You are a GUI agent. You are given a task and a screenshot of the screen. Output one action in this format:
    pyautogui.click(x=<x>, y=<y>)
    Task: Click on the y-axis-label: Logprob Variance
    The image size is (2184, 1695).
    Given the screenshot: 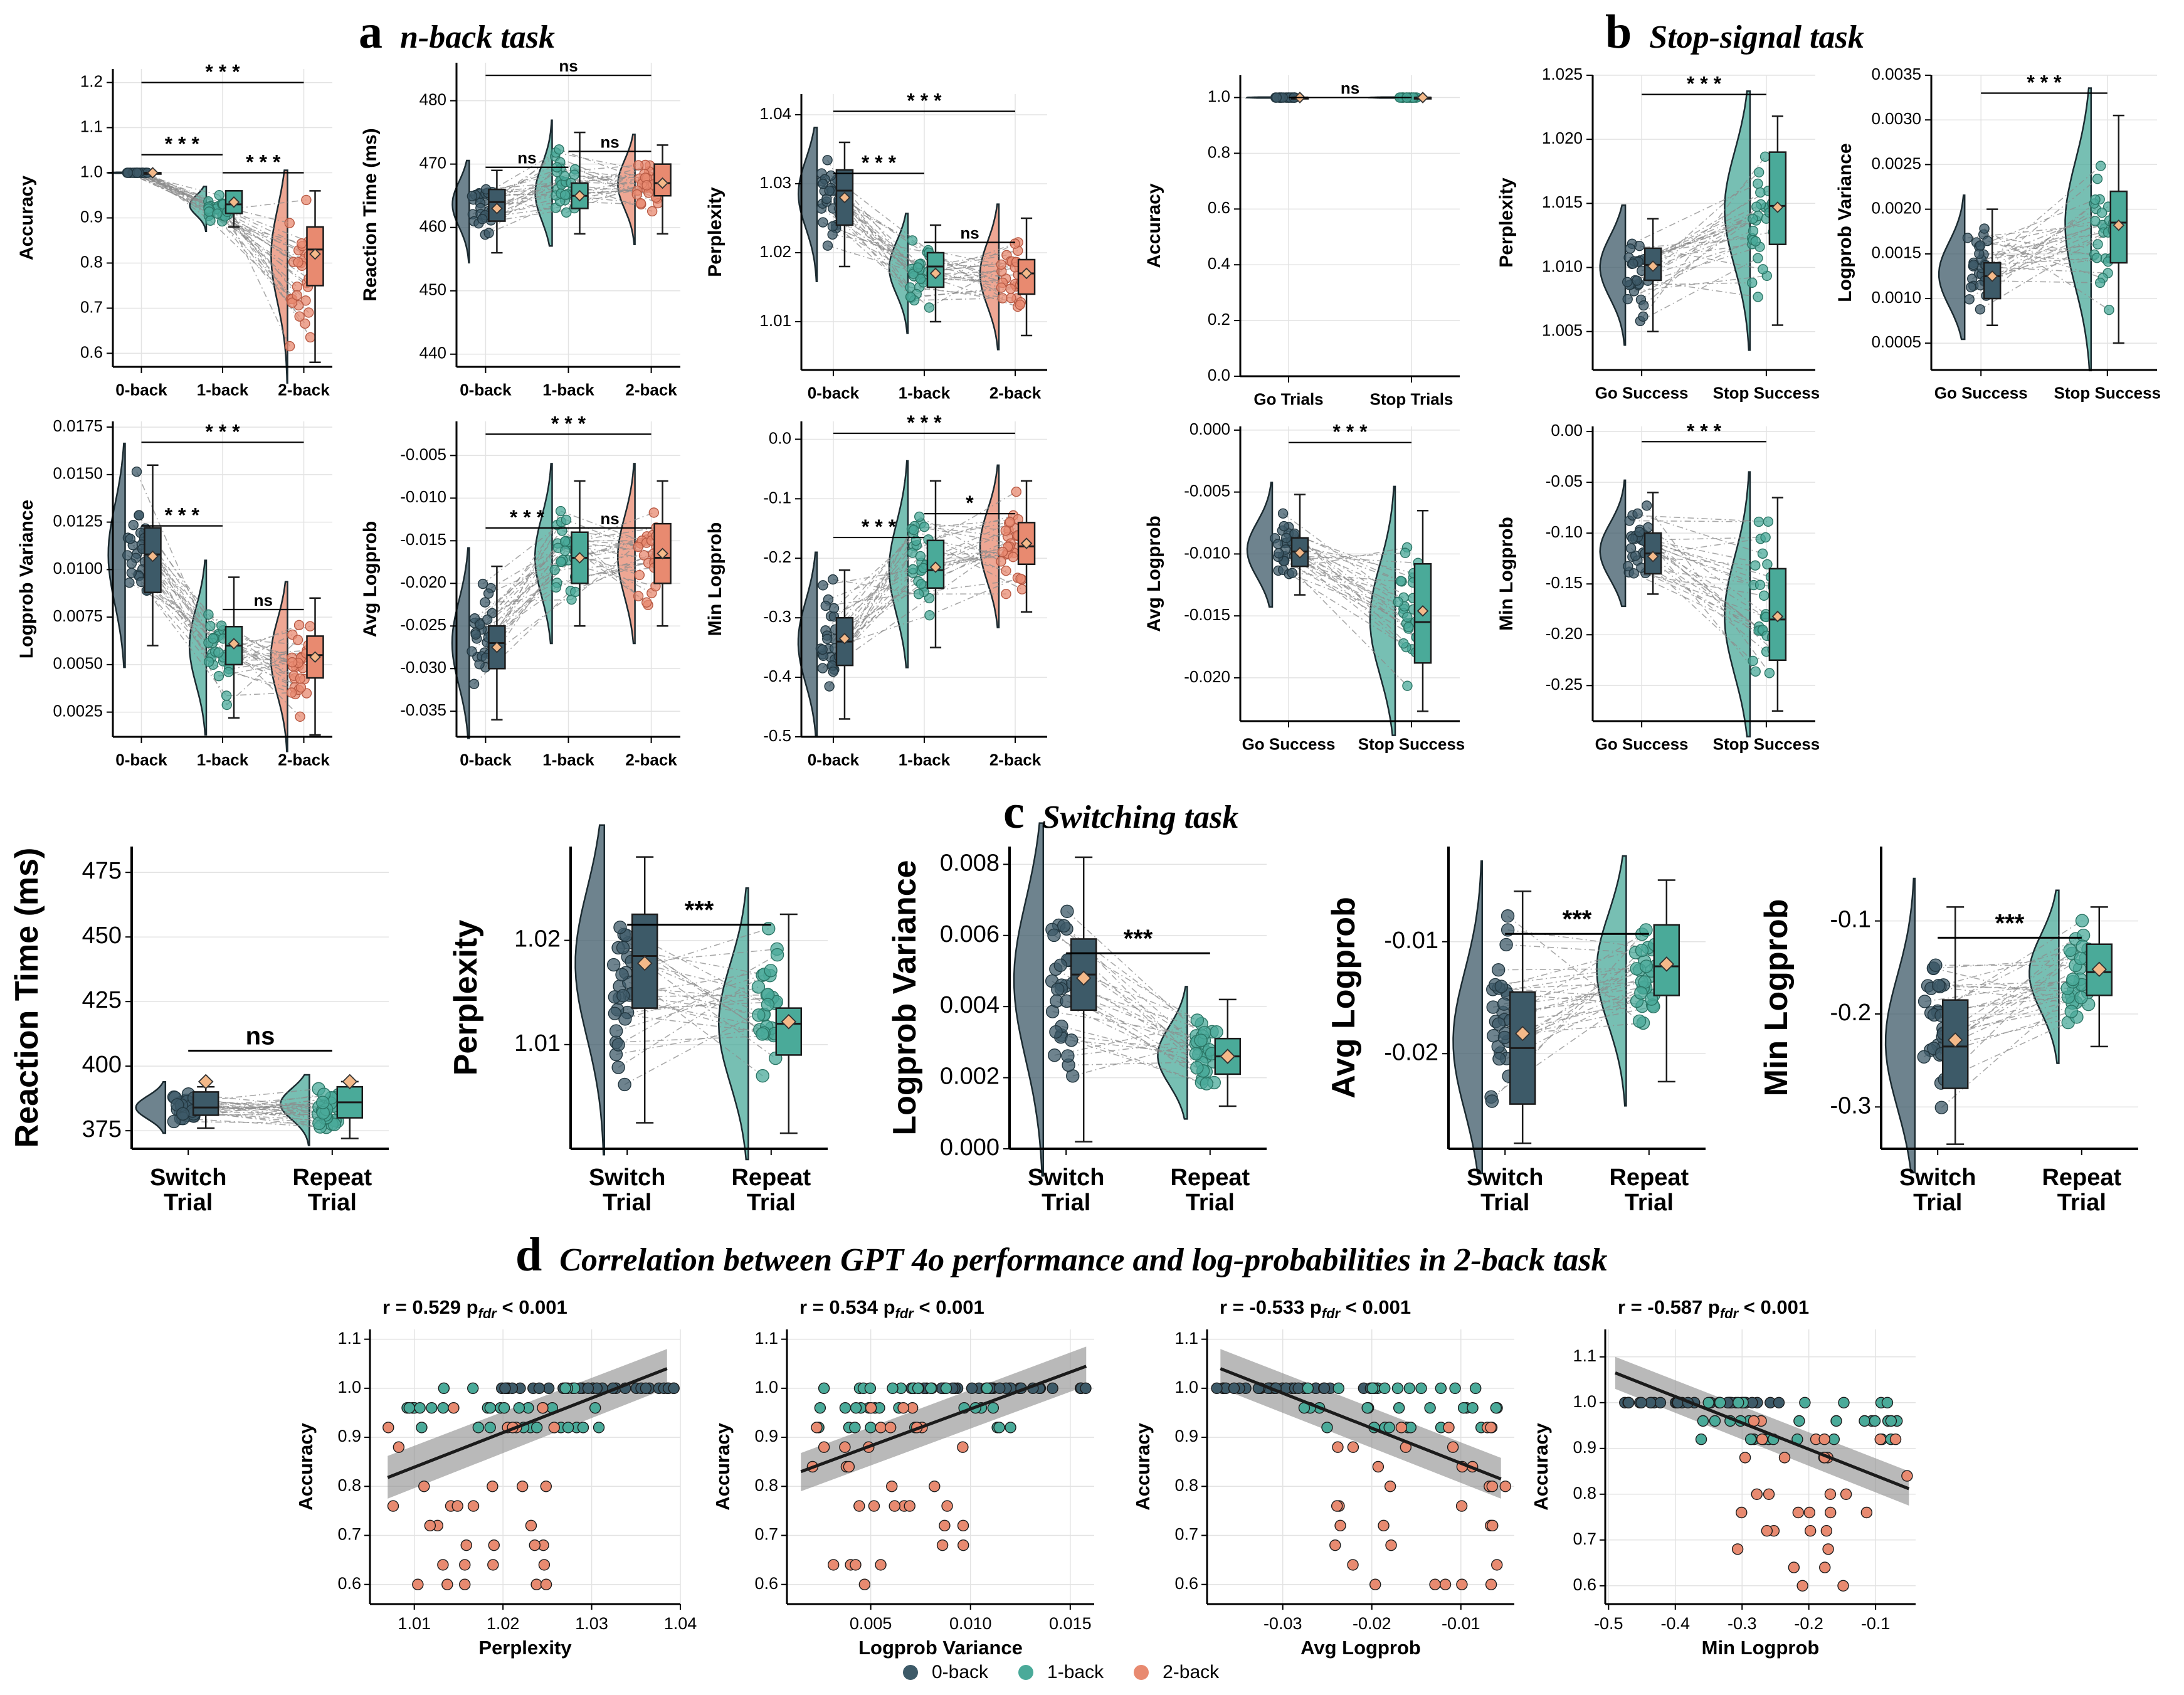 What is the action you would take?
    pyautogui.click(x=27, y=579)
    